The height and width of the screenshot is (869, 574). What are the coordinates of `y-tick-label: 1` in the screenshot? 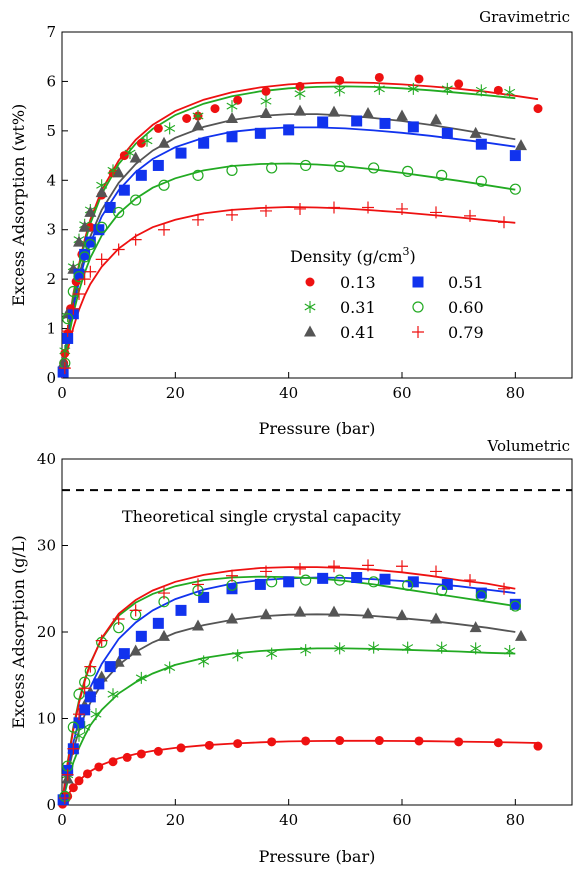 It's located at (51, 329).